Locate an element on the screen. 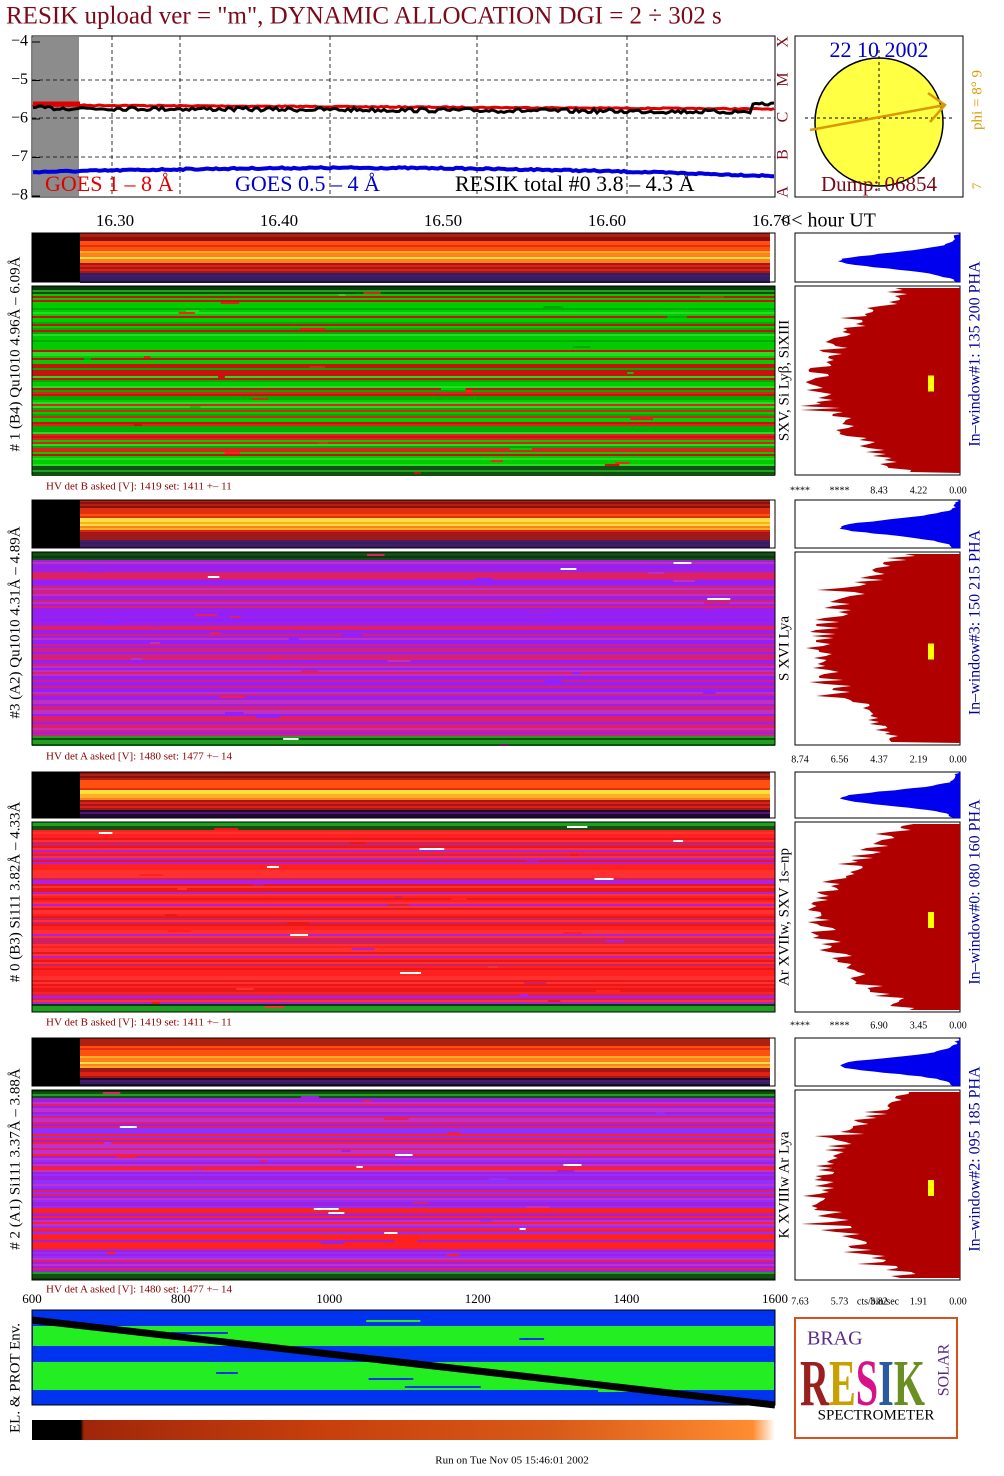 The height and width of the screenshot is (1476, 1004). window-marker is located at coordinates (931, 920).